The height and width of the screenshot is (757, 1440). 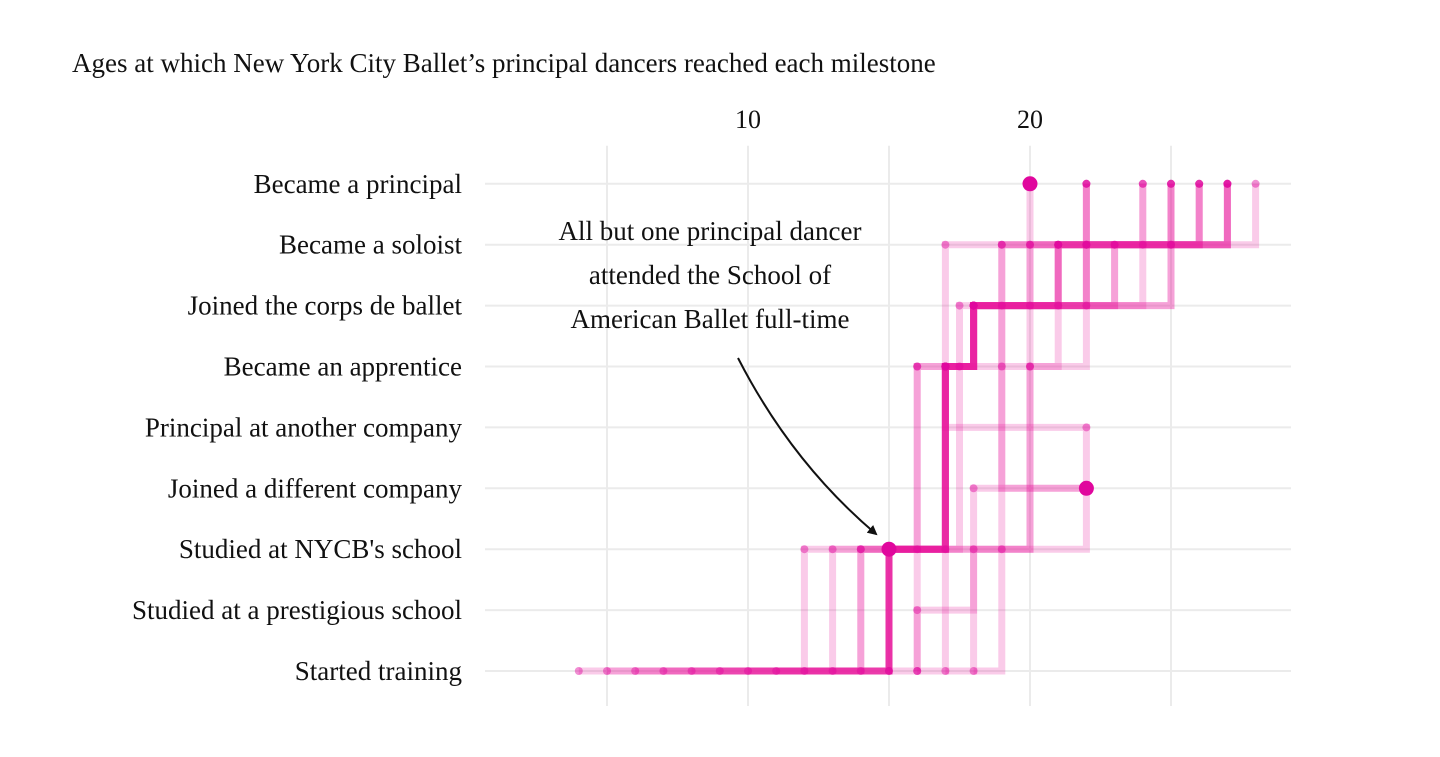 I want to click on category-label-3: Joined a different company, so click(x=315, y=488).